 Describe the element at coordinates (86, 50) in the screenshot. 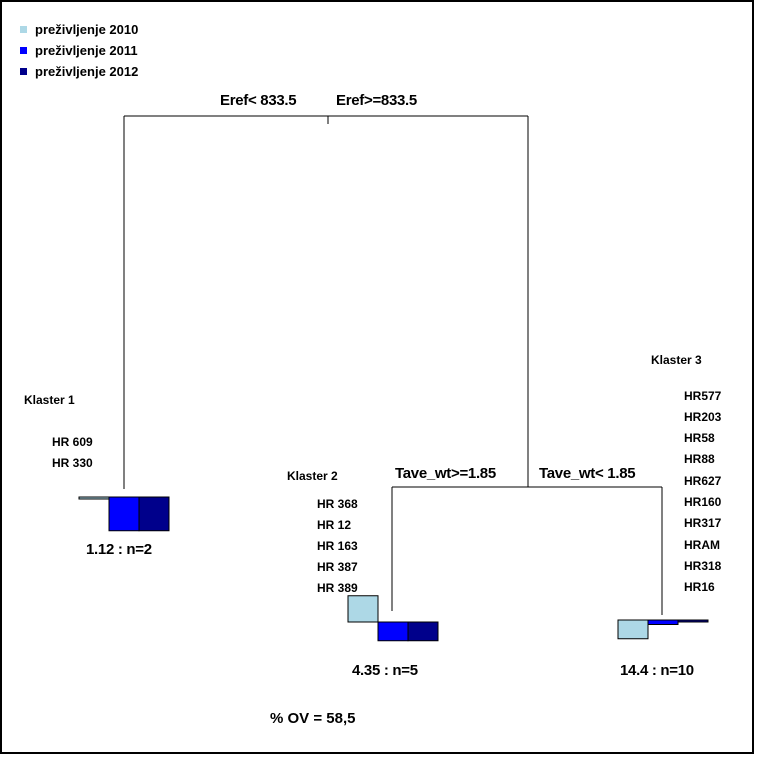

I see `legend-label: preživljenje 2011` at that location.